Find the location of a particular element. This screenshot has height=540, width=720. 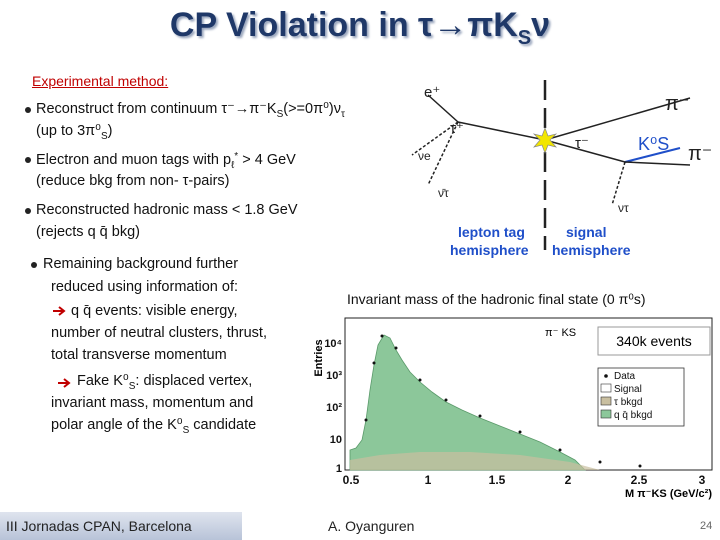

text-line: polar angle of the K⁰S candidate is located at coordinates (153, 426).